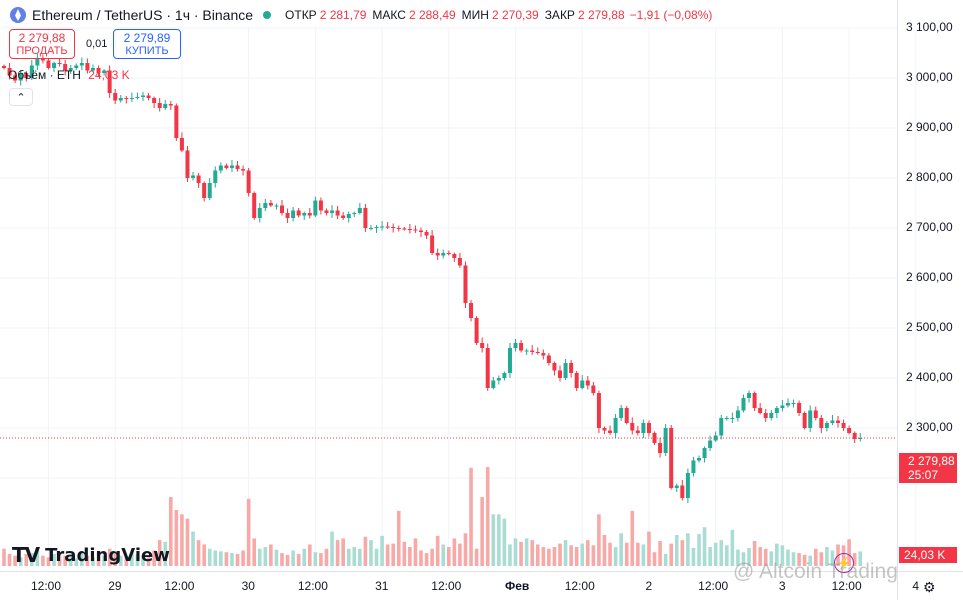 The width and height of the screenshot is (963, 600). What do you see at coordinates (929, 587) in the screenshot?
I see `settings-gear-icon: ⚙` at bounding box center [929, 587].